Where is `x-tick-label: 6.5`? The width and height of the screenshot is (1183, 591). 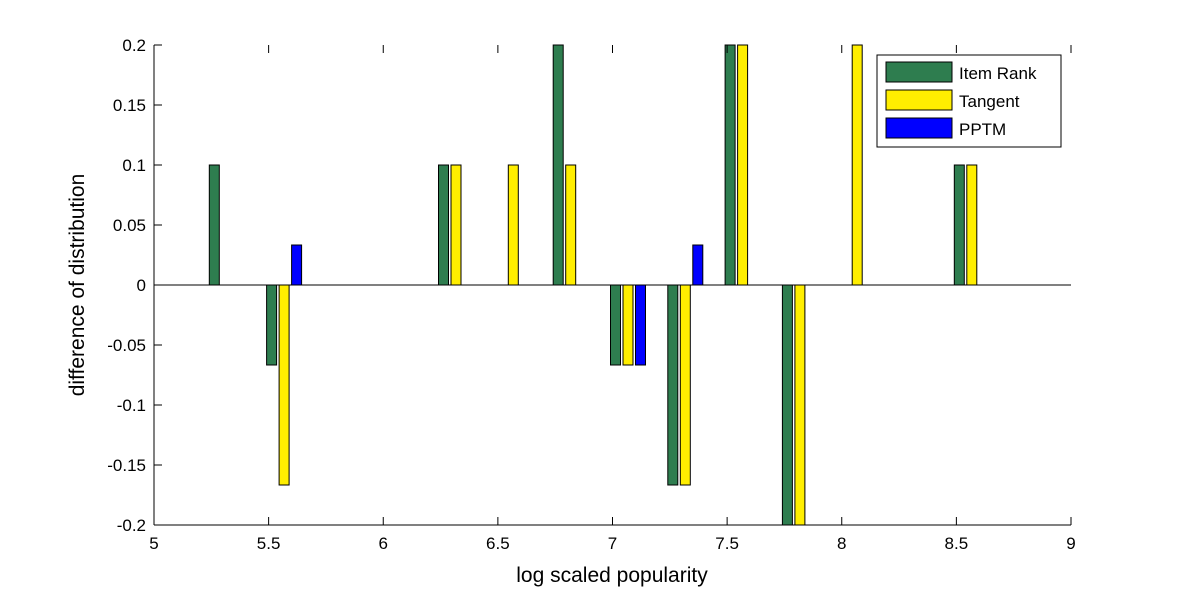
x-tick-label: 6.5 is located at coordinates (498, 543).